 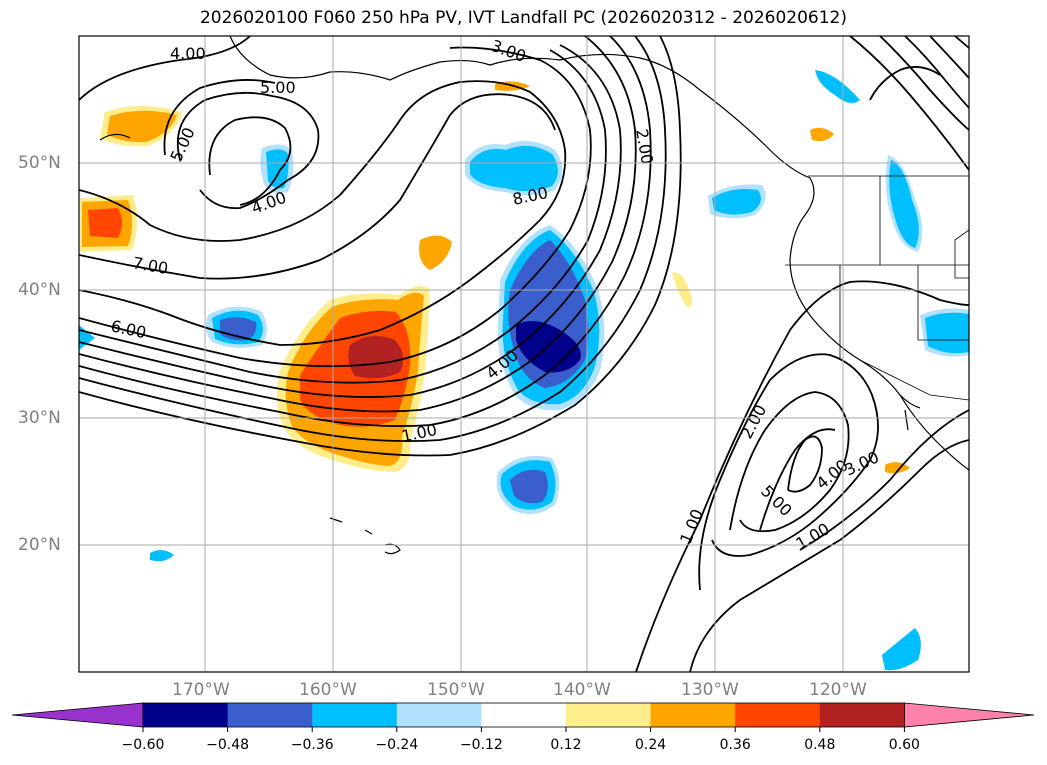 What do you see at coordinates (710, 690) in the screenshot?
I see `lon-label: 130°W` at bounding box center [710, 690].